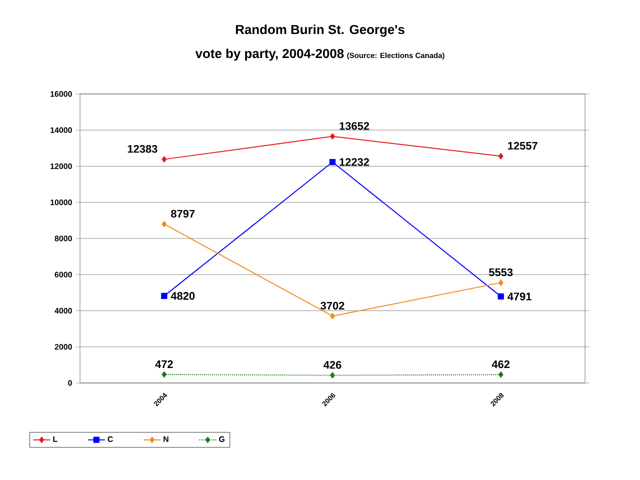 This screenshot has height=480, width=640. Describe the element at coordinates (500, 272) in the screenshot. I see `data-label: 5553` at that location.